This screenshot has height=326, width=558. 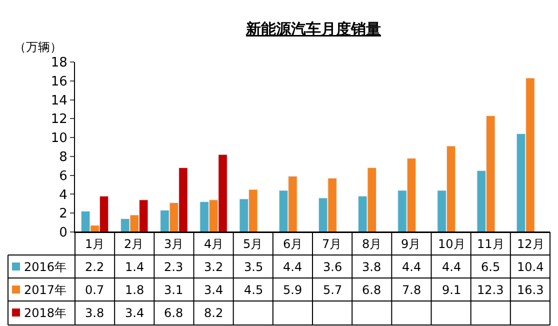 I want to click on legend-label: 2018年, so click(x=45, y=313).